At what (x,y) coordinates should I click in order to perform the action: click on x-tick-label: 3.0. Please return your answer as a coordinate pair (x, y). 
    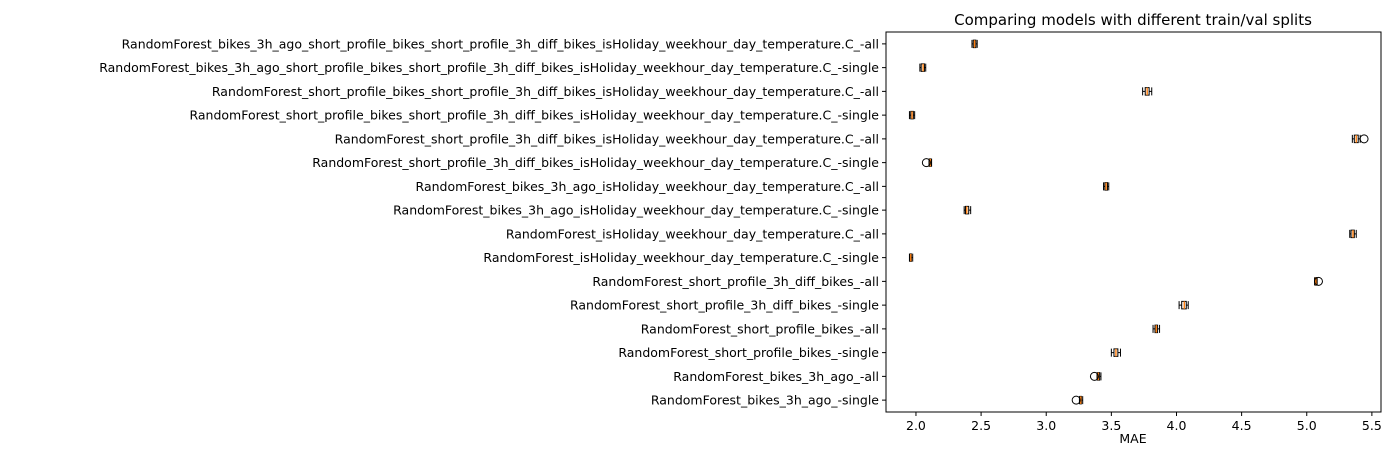
    Looking at the image, I should click on (1046, 425).